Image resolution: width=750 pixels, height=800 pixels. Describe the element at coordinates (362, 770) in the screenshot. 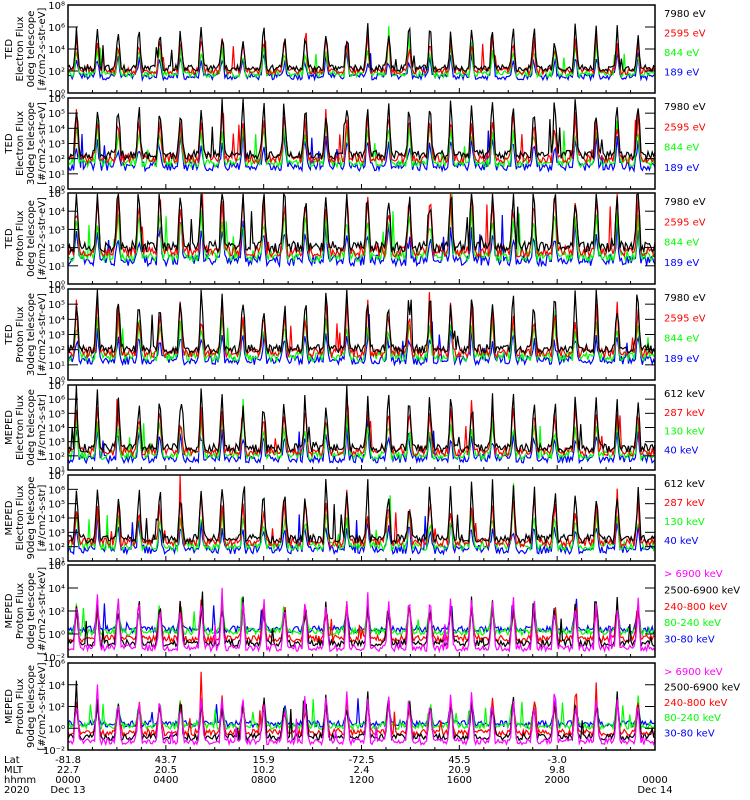

I see `x-tick-label: 2.4` at that location.